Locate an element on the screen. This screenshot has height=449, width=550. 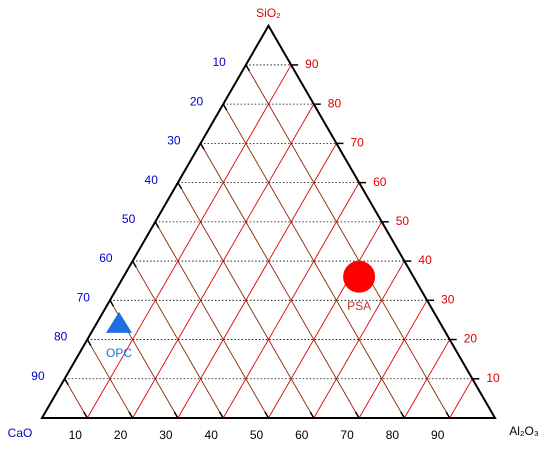
cao-tick-label: 10 is located at coordinates (219, 62).